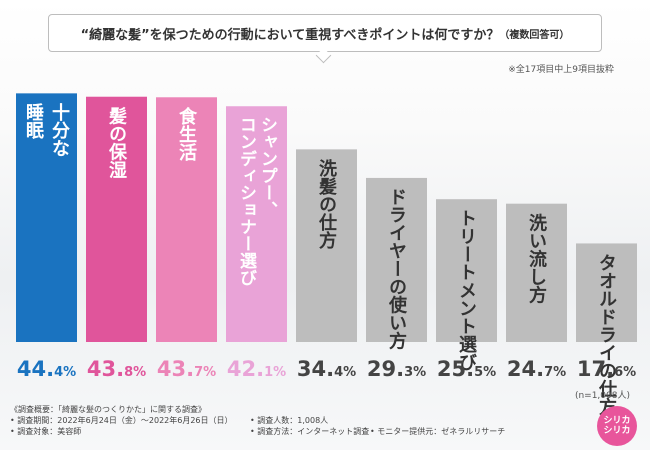 The width and height of the screenshot is (650, 450). I want to click on footer-method: • 調査方法：インターネット調査, so click(310, 431).